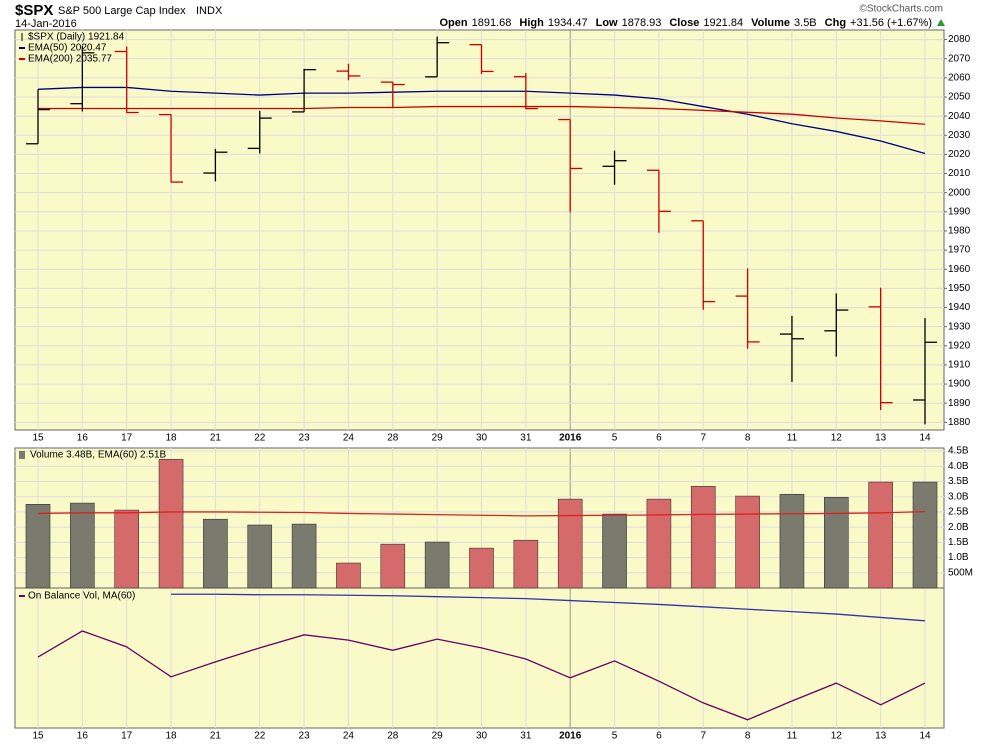 Image resolution: width=990 pixels, height=749 pixels. What do you see at coordinates (958, 481) in the screenshot?
I see `y-tick-label: 3.5B` at bounding box center [958, 481].